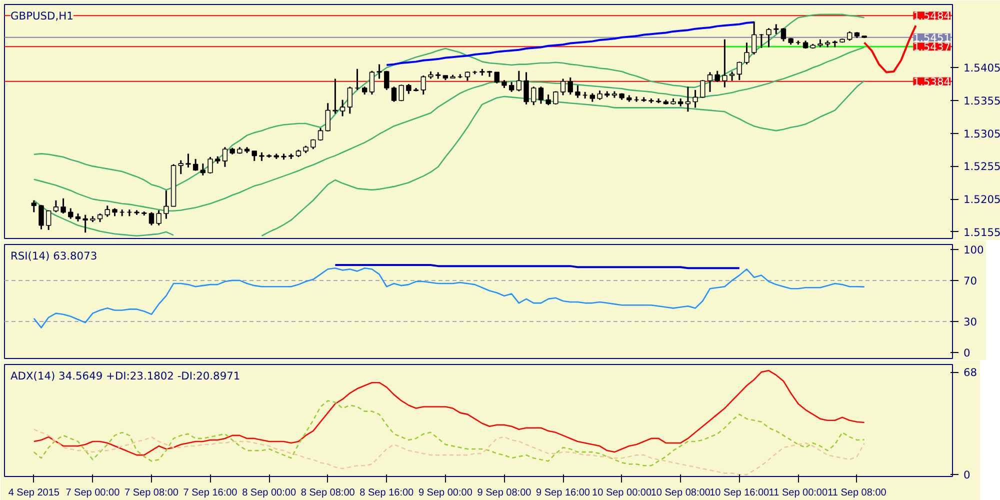  Describe the element at coordinates (982, 68) in the screenshot. I see `y-tick-label: 1.5405` at that location.